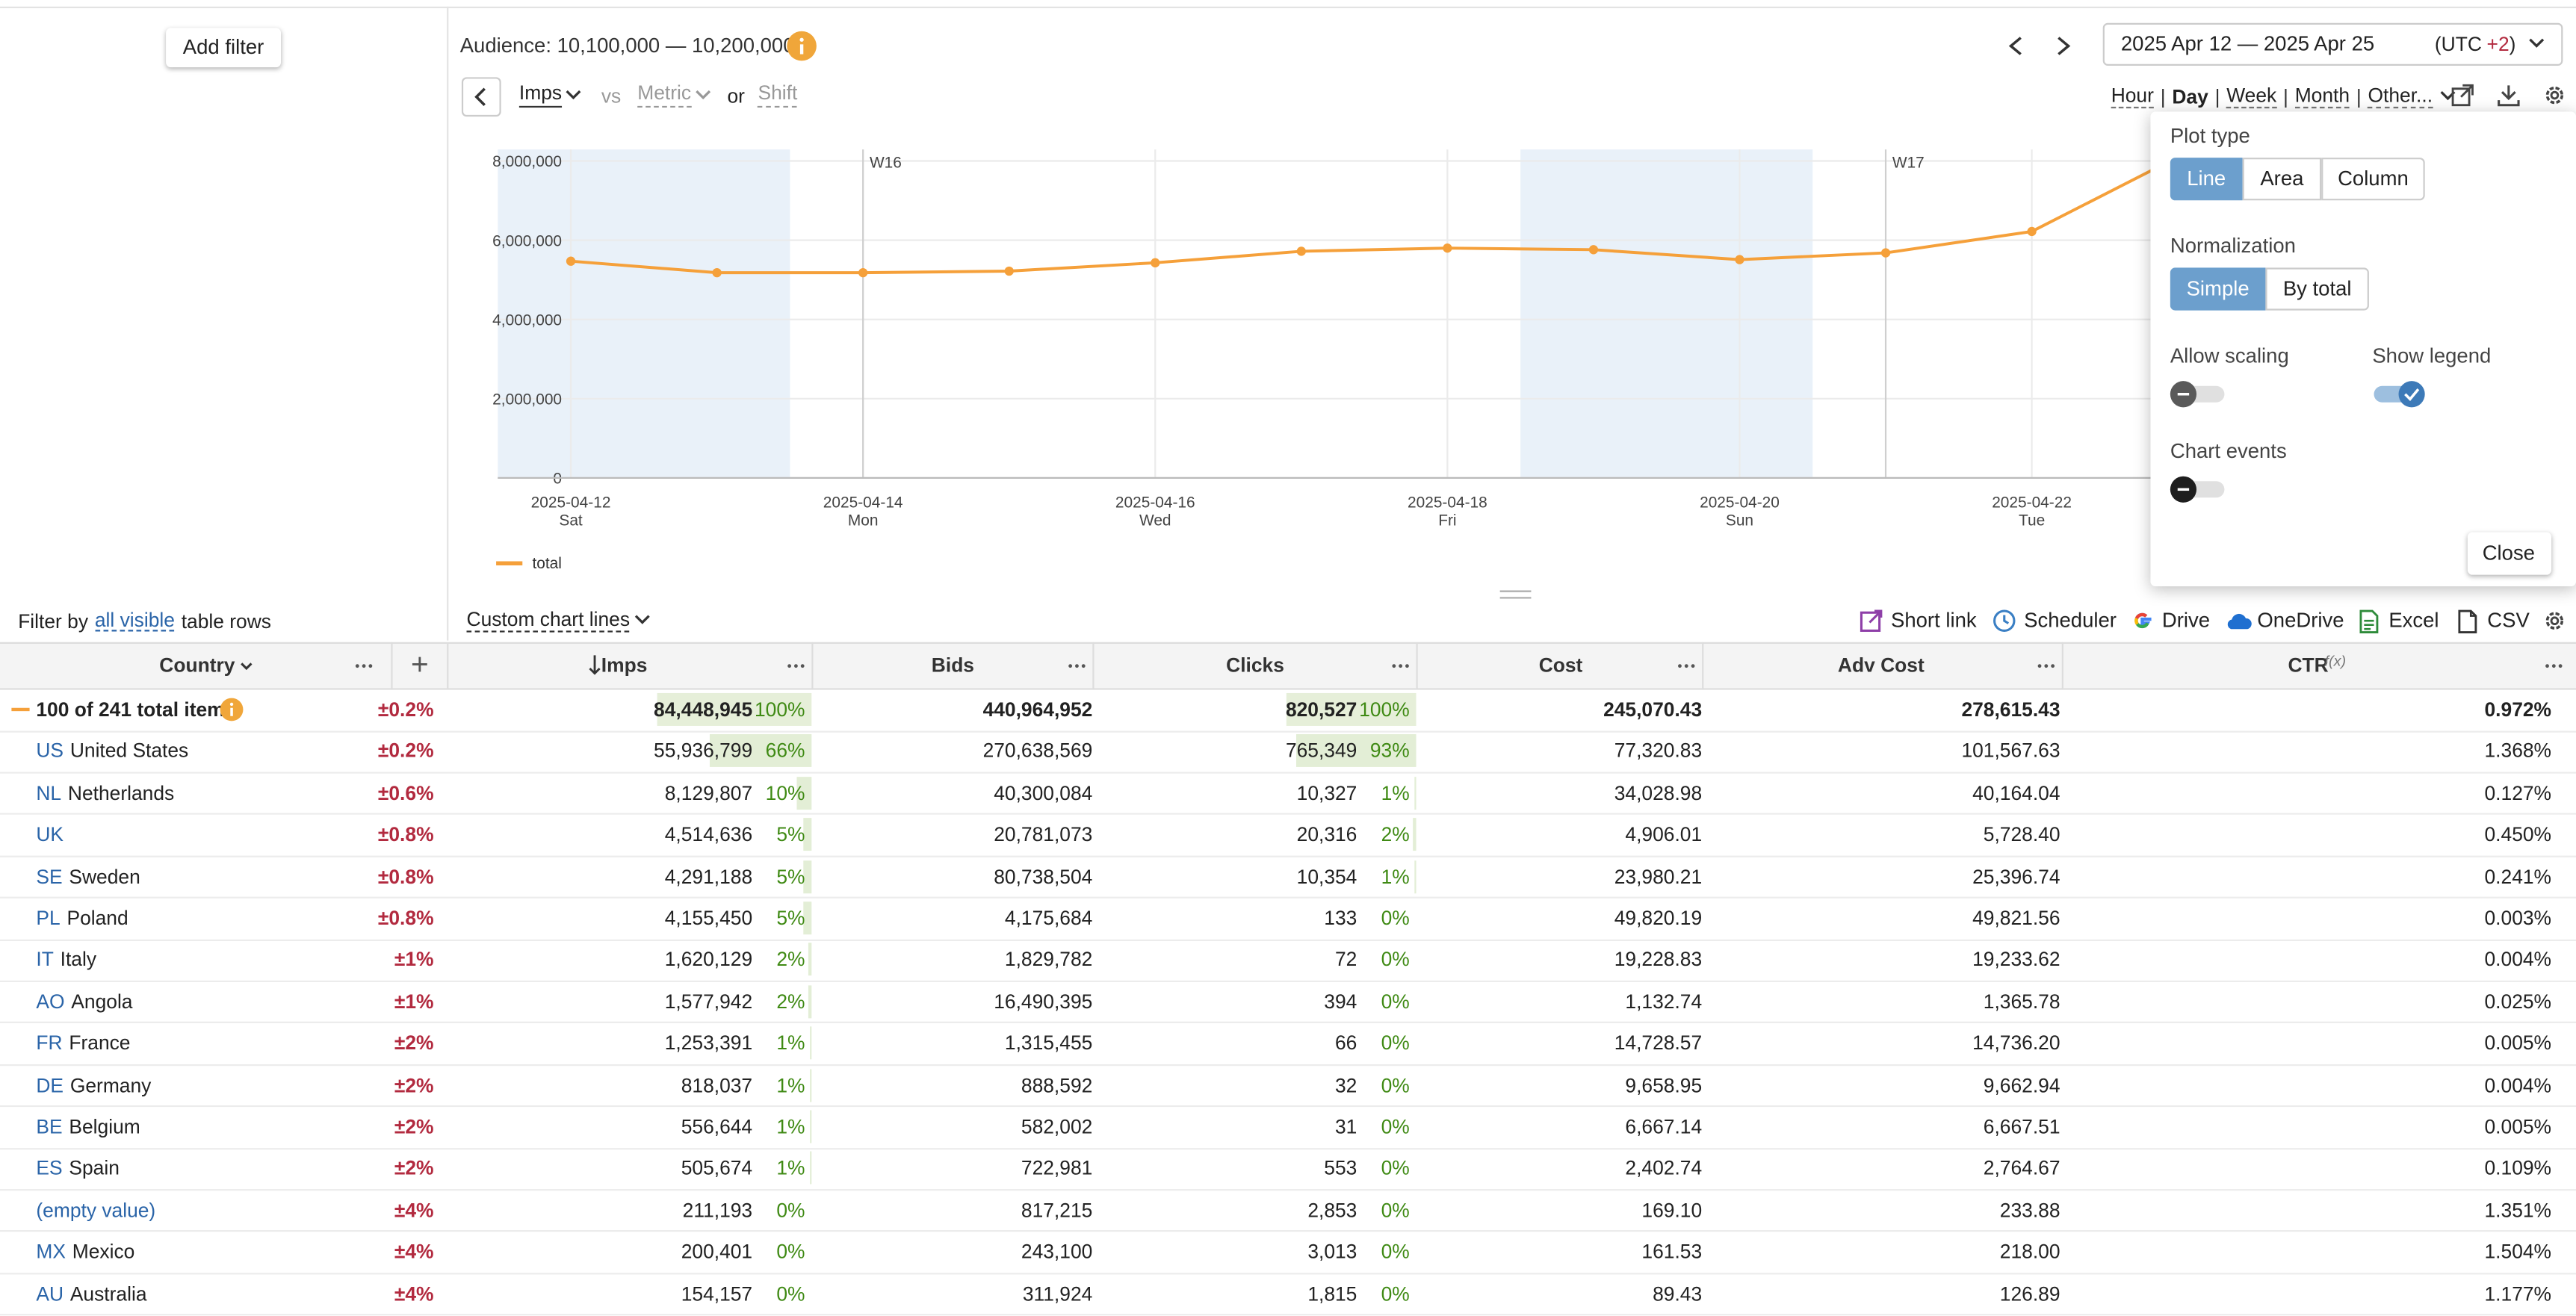  What do you see at coordinates (802, 46) in the screenshot?
I see `info-icon` at bounding box center [802, 46].